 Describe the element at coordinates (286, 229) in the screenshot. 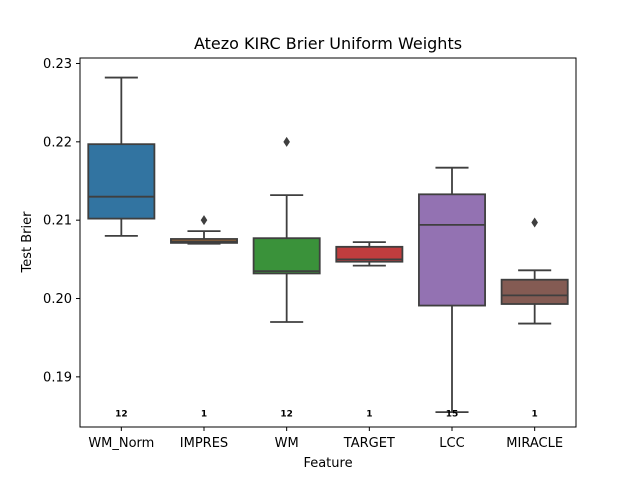

I see `box-wm` at that location.